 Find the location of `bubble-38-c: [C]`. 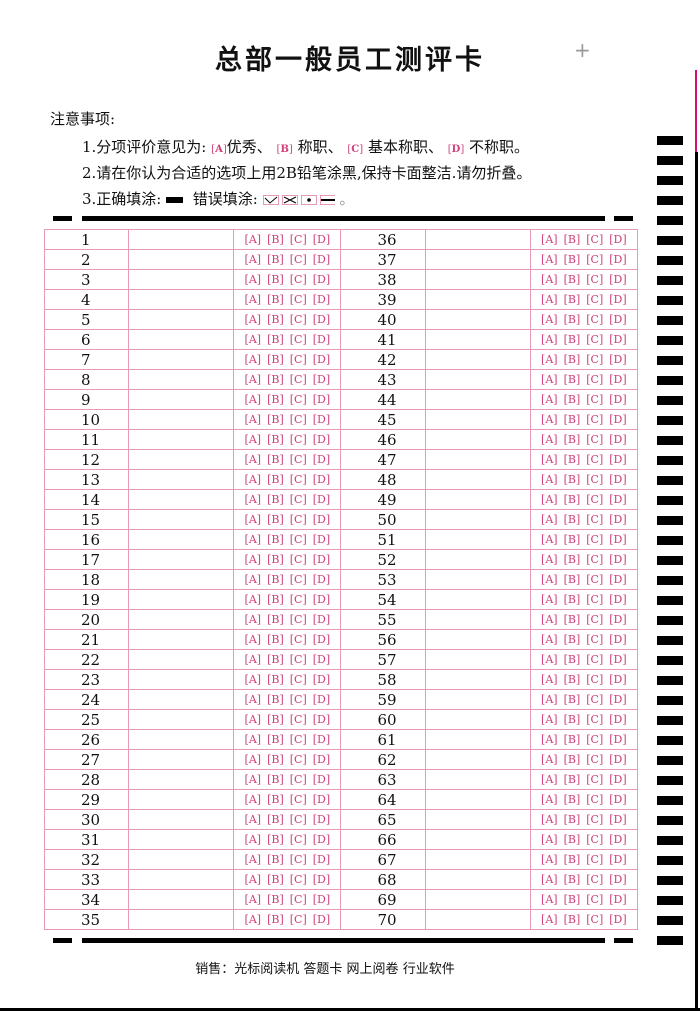

bubble-38-c: [C] is located at coordinates (595, 279).